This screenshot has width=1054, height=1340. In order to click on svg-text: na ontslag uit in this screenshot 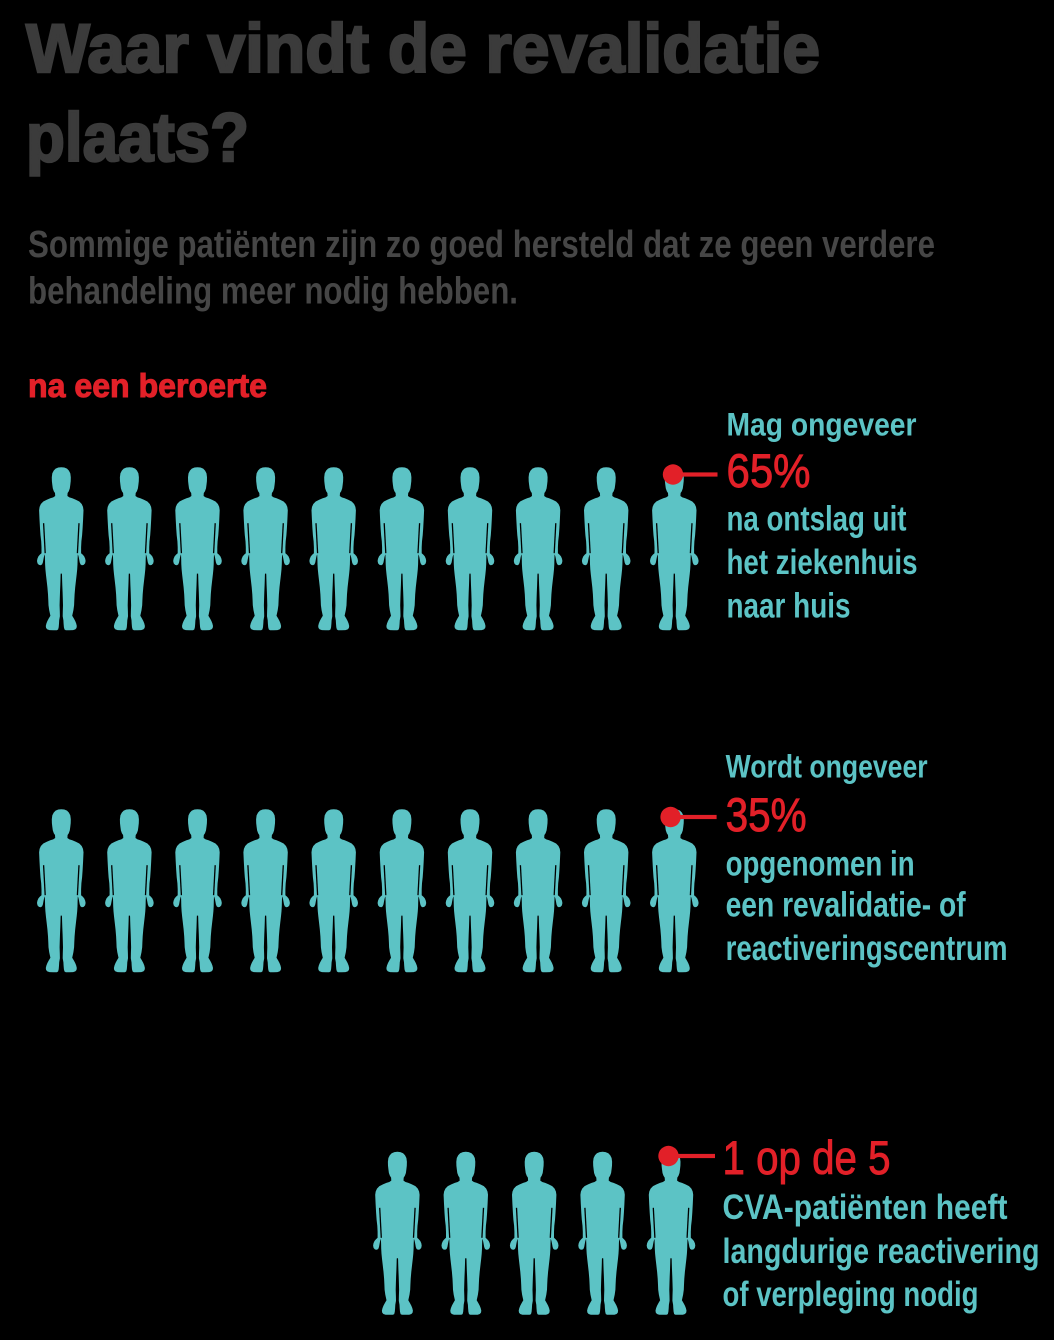, I will do `click(817, 518)`.